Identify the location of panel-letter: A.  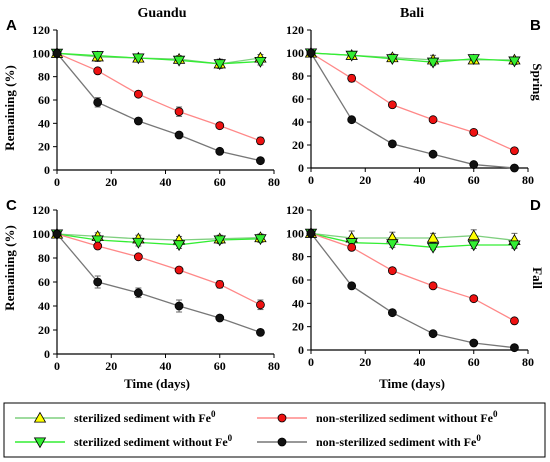
(11, 25).